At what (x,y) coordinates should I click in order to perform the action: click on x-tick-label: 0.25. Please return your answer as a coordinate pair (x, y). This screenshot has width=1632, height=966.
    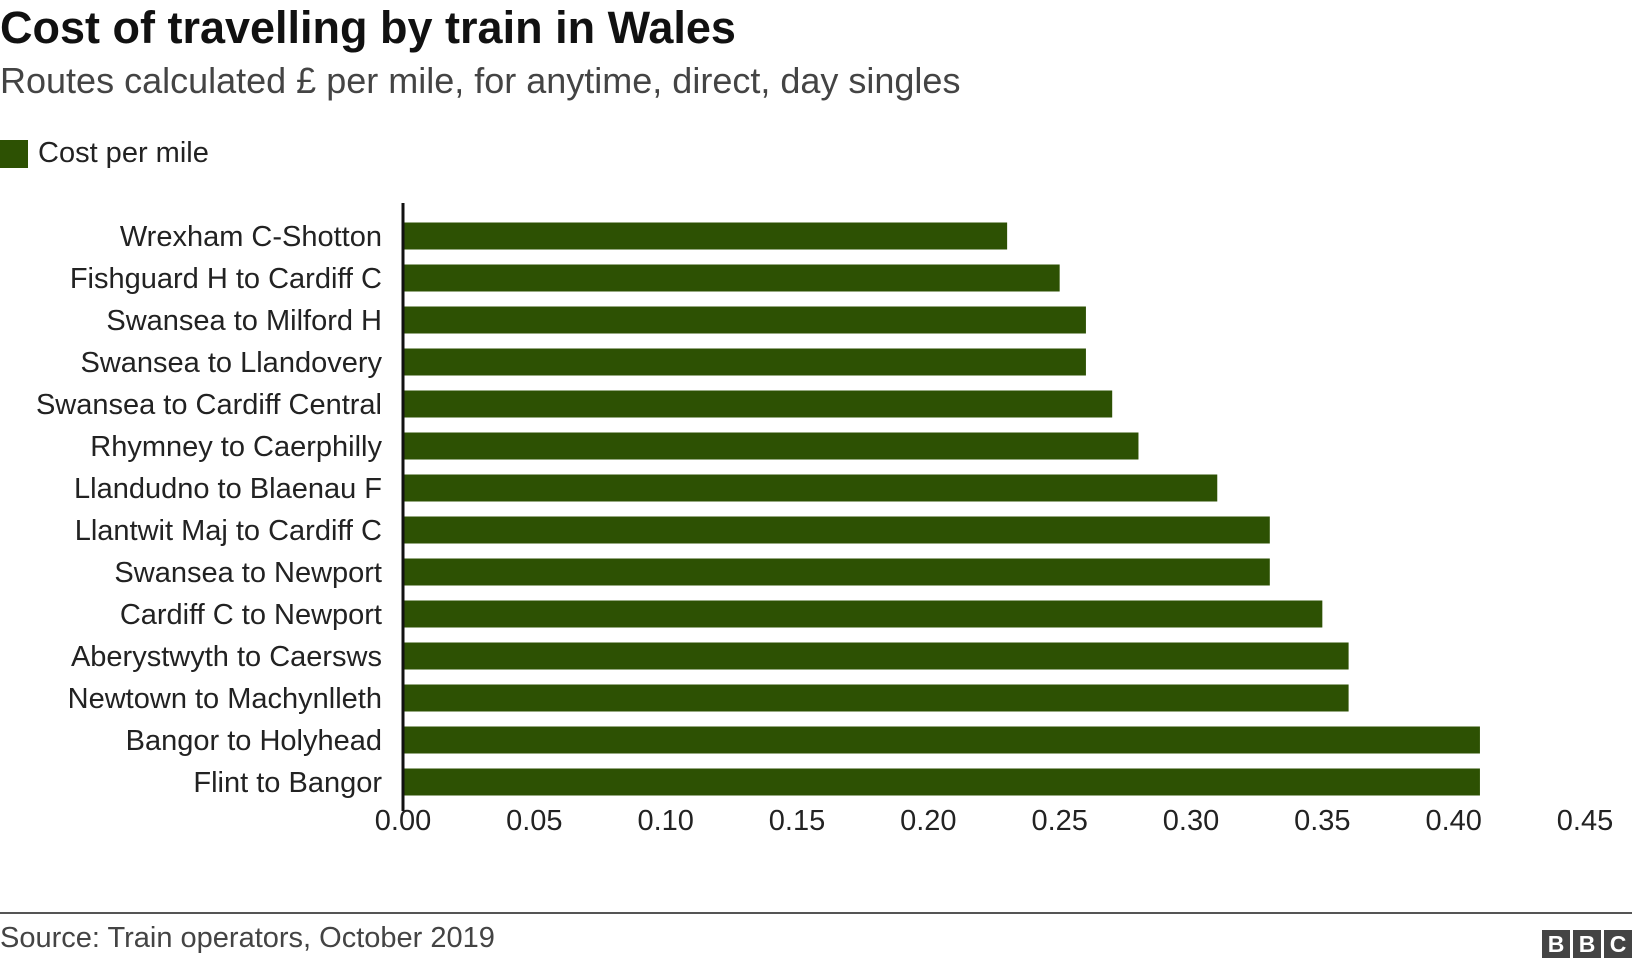
    Looking at the image, I should click on (1059, 821).